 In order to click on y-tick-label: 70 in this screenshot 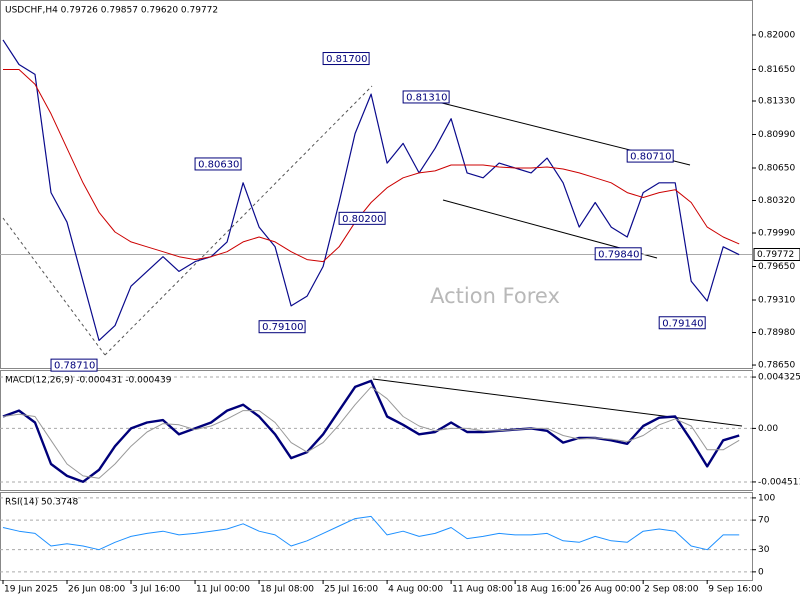, I will do `click(764, 521)`.